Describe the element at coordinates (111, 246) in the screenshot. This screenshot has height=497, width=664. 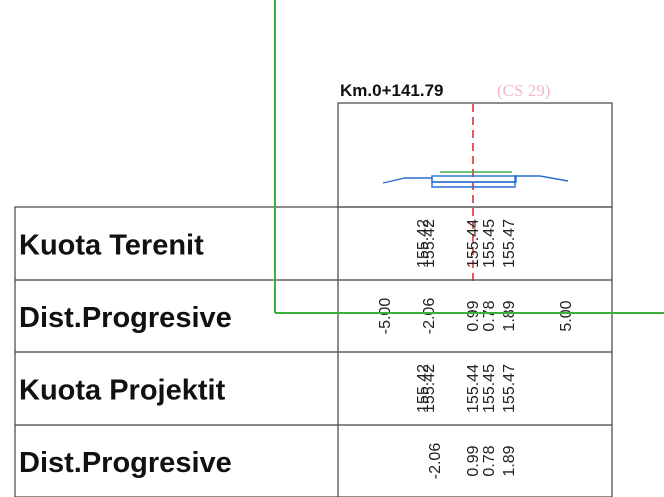
I see `row-label: Kuota Terenit` at that location.